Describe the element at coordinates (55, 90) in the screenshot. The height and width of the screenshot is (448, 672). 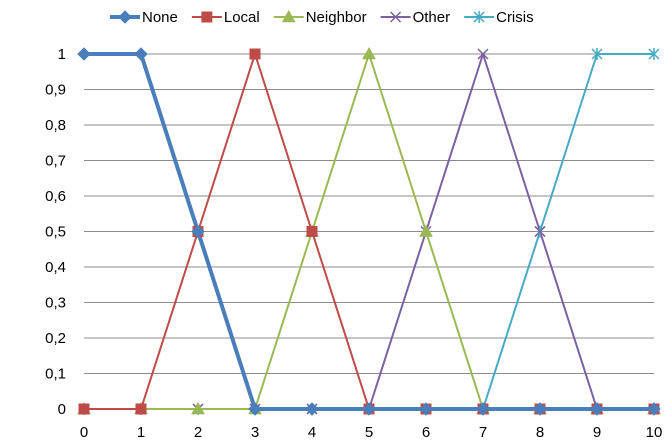
I see `y-tick-label: 0,9` at that location.